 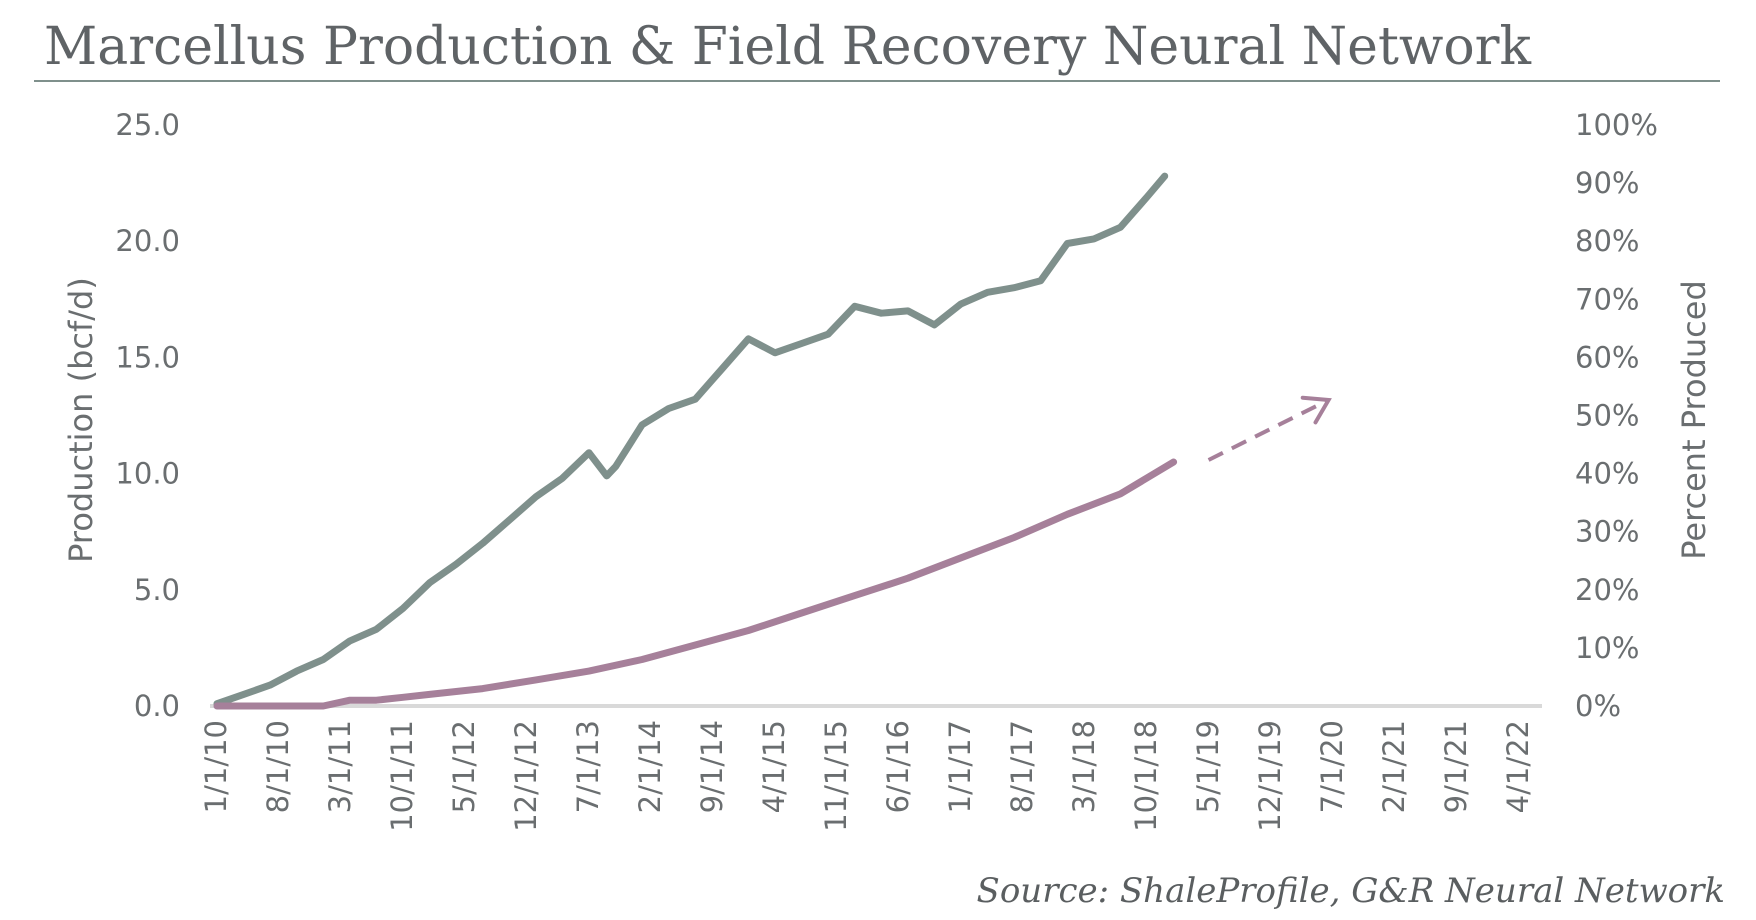 I want to click on x-tick-label: 10/1/18, so click(x=1146, y=776).